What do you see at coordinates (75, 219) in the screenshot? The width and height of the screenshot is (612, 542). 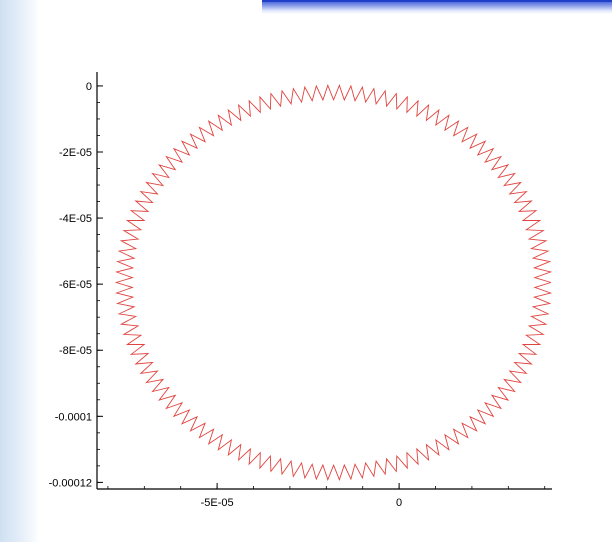 I see `y-tick-label-2: -4E-05` at bounding box center [75, 219].